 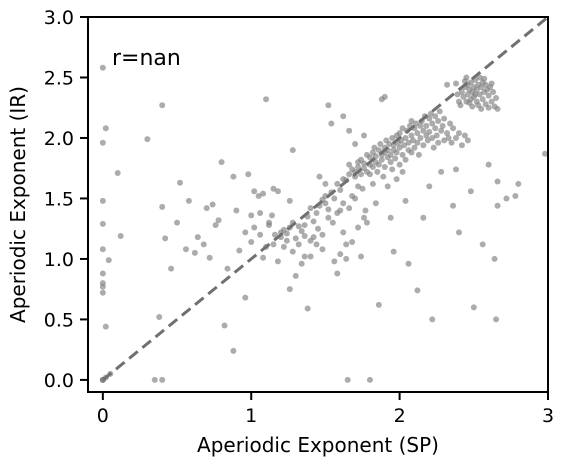 I want to click on y-tick-label: 1.0, so click(x=59, y=260).